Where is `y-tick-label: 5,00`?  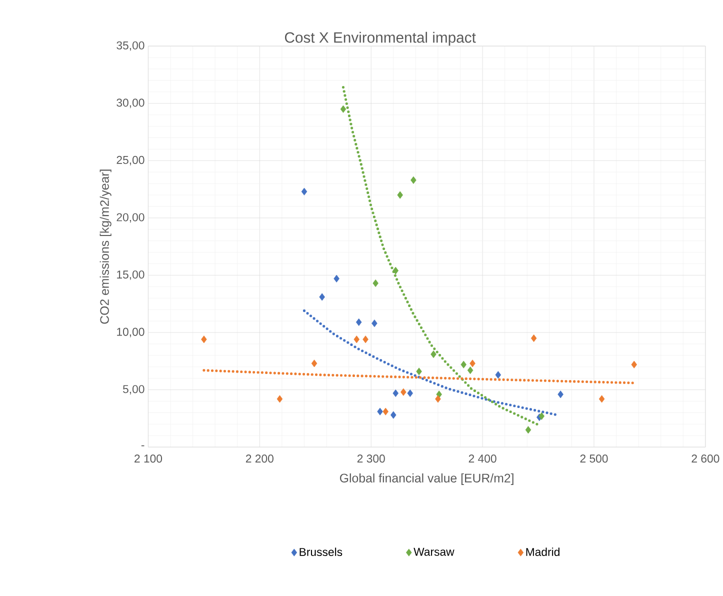
y-tick-label: 5,00 is located at coordinates (133, 389).